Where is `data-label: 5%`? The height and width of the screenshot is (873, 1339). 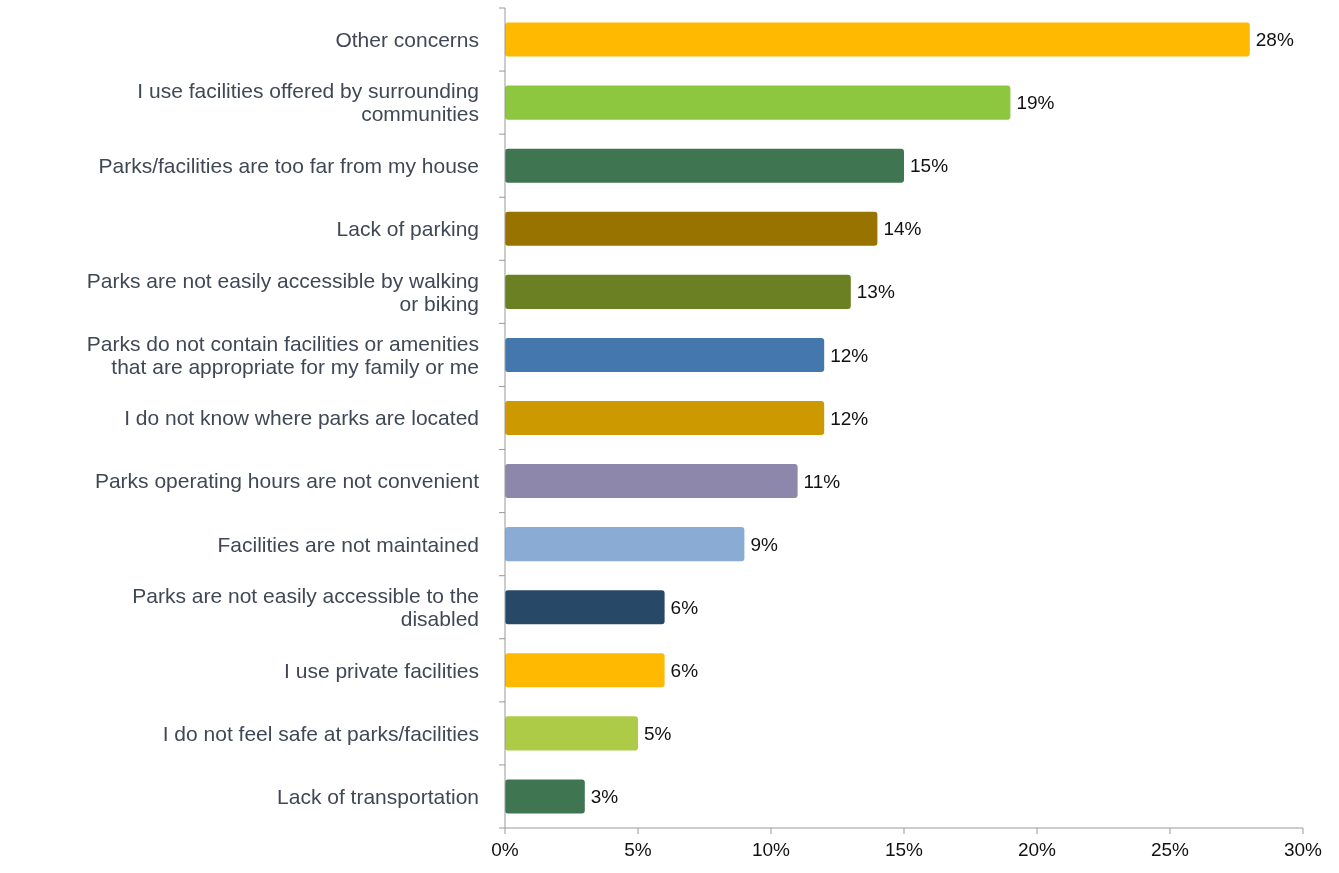
data-label: 5% is located at coordinates (658, 734).